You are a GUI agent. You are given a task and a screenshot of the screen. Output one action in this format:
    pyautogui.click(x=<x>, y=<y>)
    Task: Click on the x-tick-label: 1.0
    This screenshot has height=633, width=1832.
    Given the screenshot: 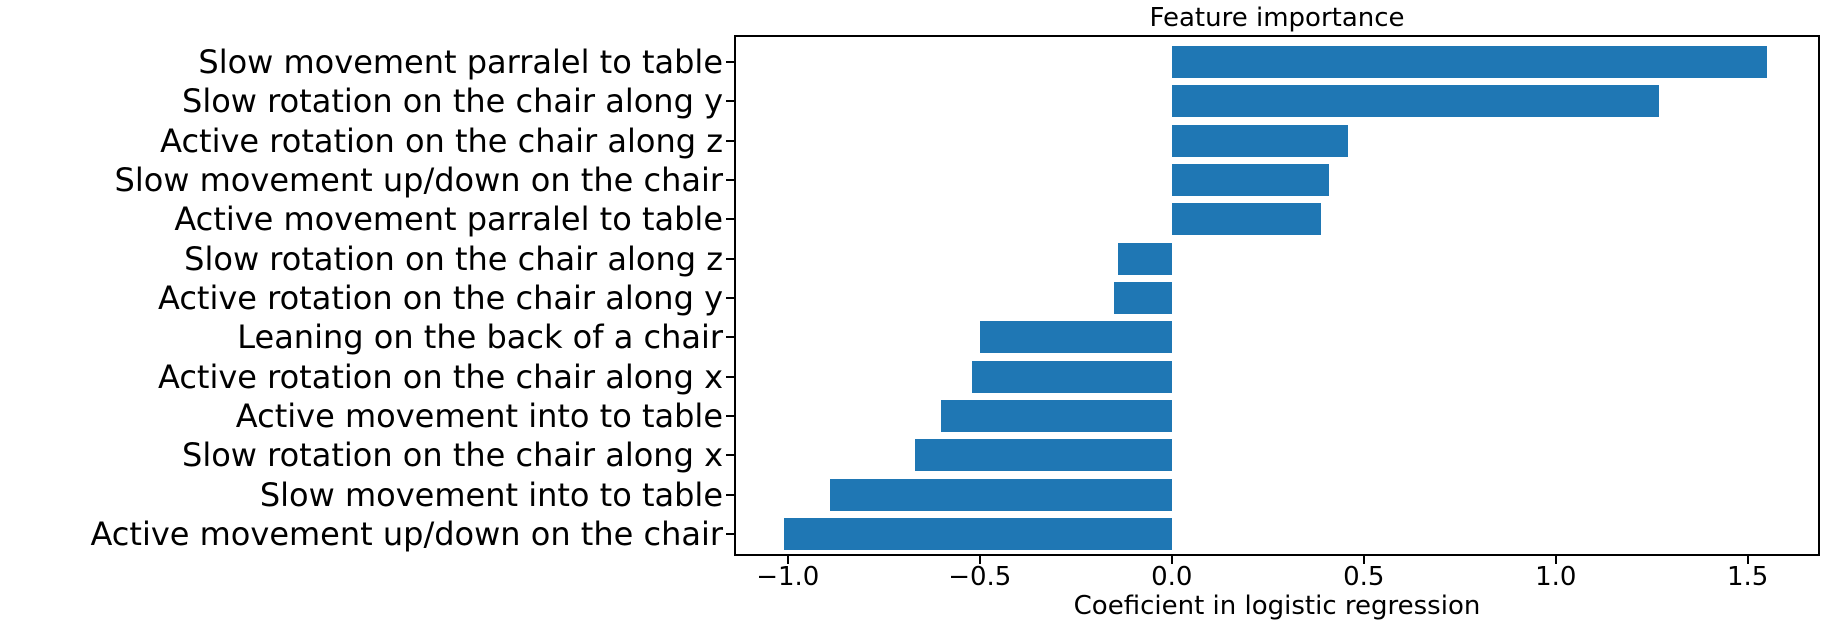 What is the action you would take?
    pyautogui.click(x=1556, y=577)
    